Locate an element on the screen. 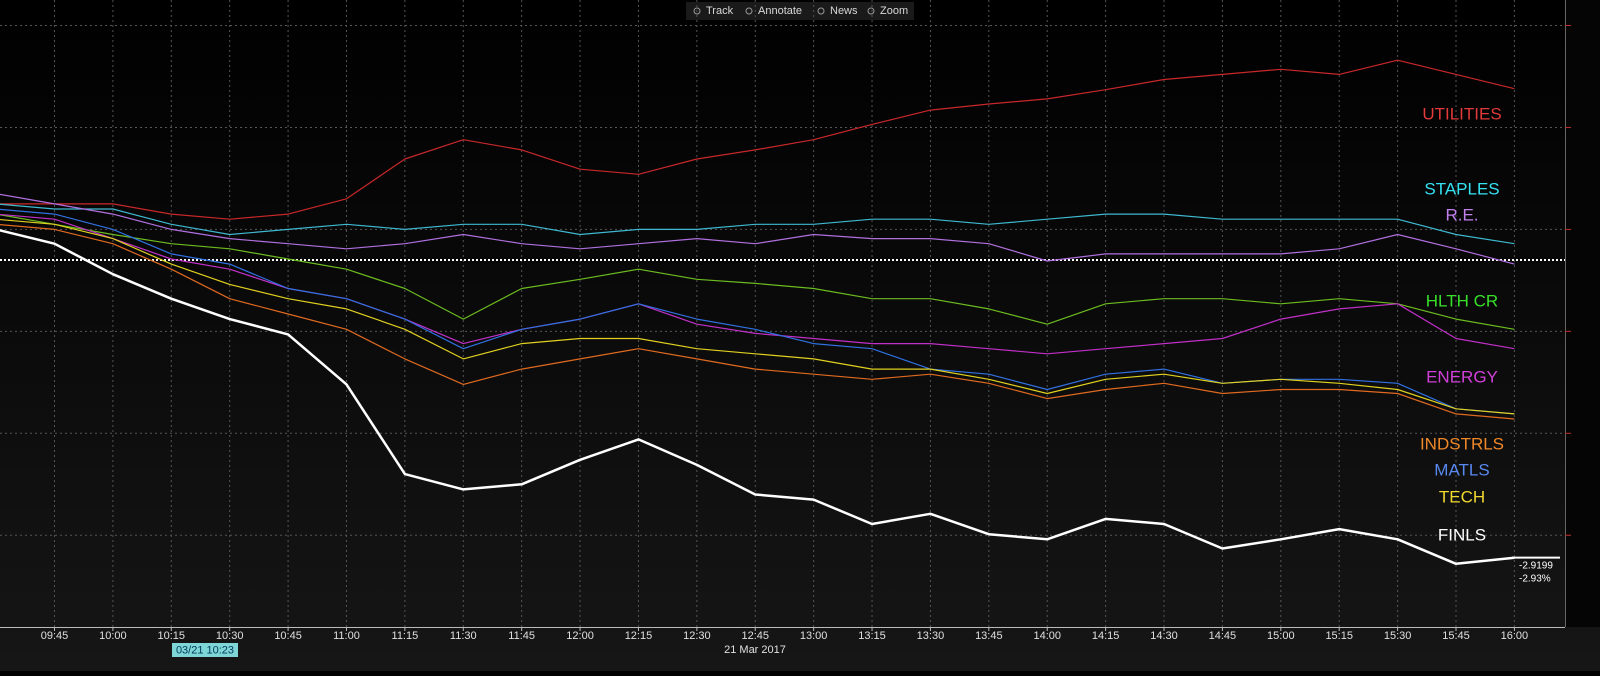 This screenshot has width=1600, height=676. right-axis is located at coordinates (1582, 313).